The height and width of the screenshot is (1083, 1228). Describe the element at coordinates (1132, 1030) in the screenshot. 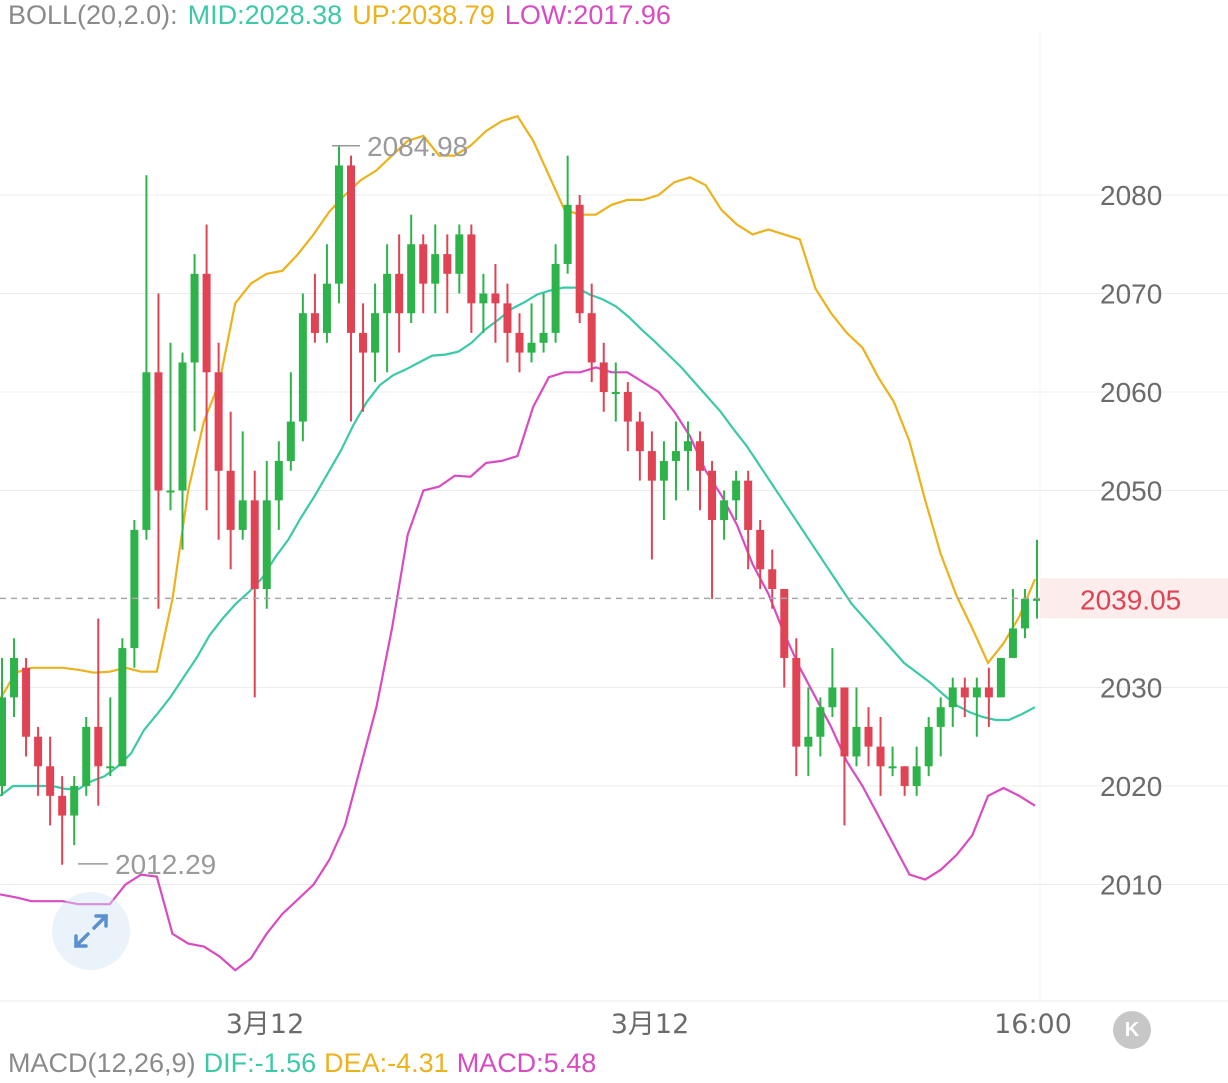

I see `k-line-icon: K` at that location.